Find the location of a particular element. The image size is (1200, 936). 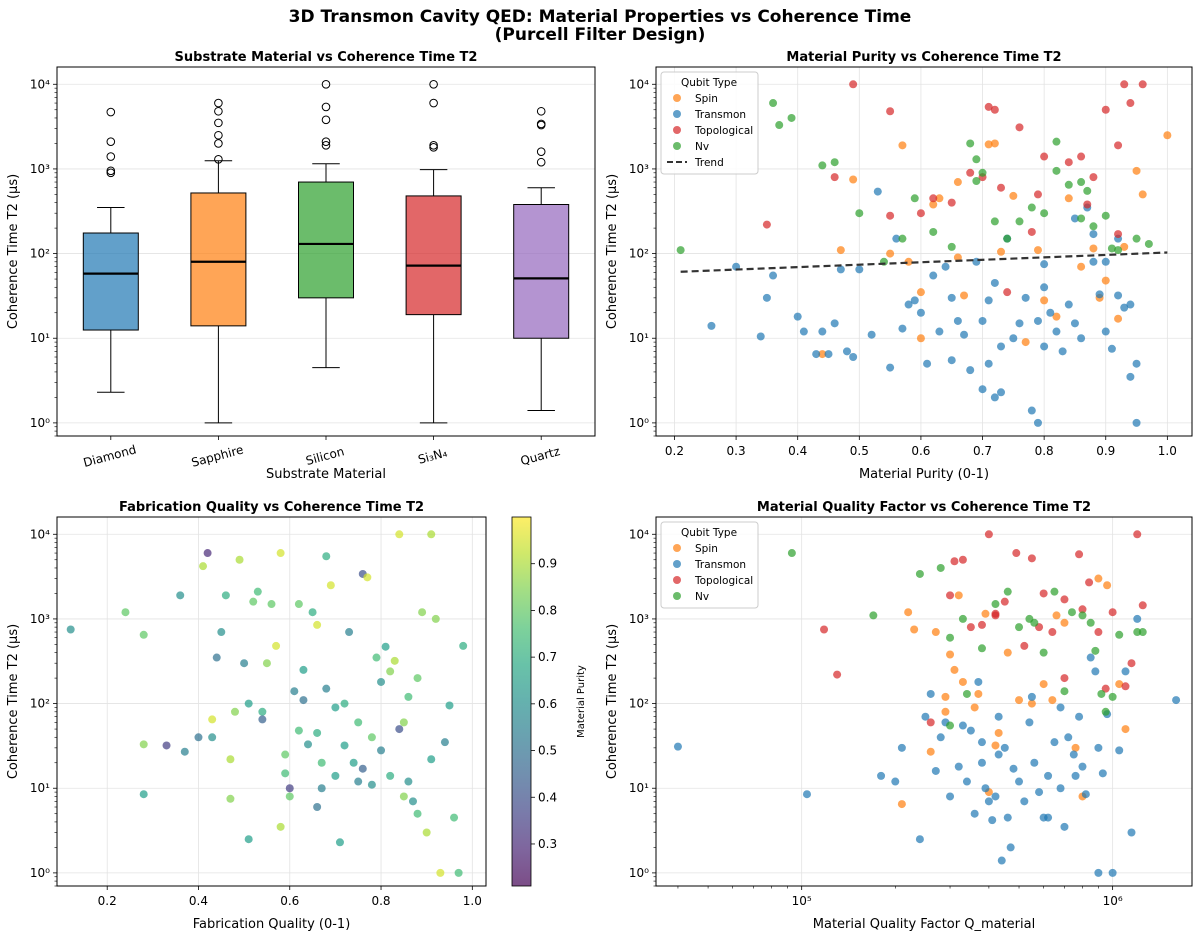

x-axis-label: Fabrication Quality (0-1) is located at coordinates (272, 924).